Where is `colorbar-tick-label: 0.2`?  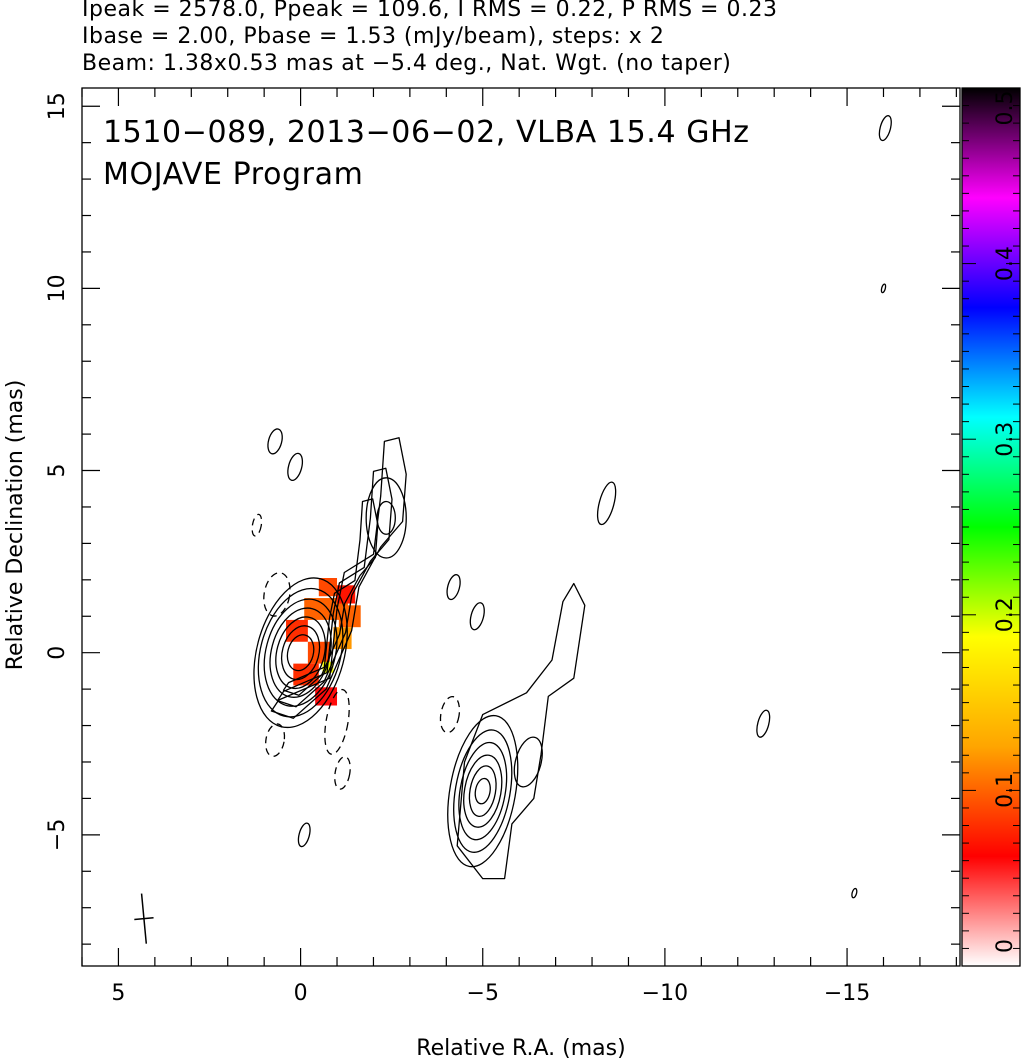
colorbar-tick-label: 0.2 is located at coordinates (1005, 614).